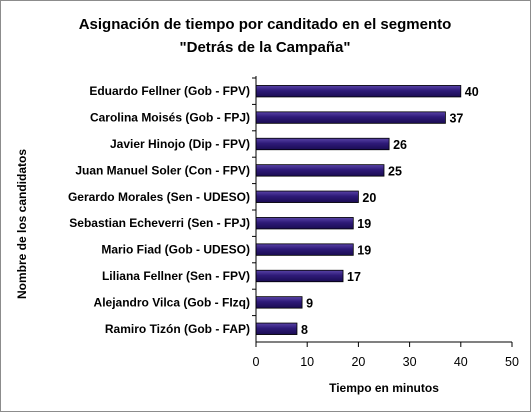 The width and height of the screenshot is (531, 412). I want to click on value-label: 37, so click(456, 119).